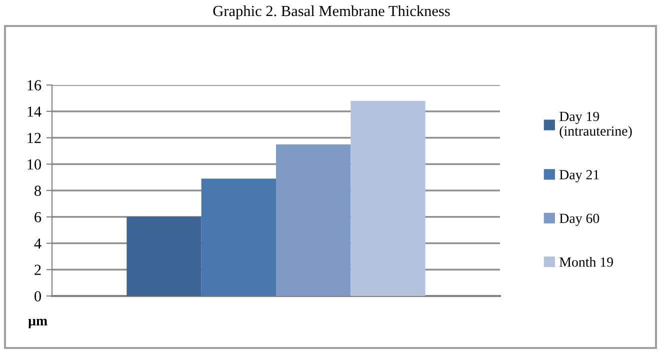 The image size is (663, 353). I want to click on chart-title: Graphic 2. Basal Membrane Thickness, so click(331, 12).